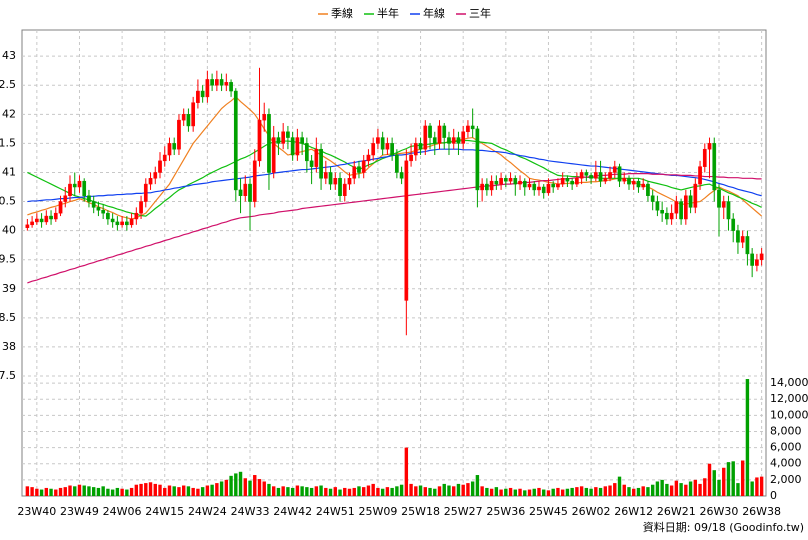  What do you see at coordinates (394, 178) in the screenshot?
I see `ma-line` at bounding box center [394, 178].